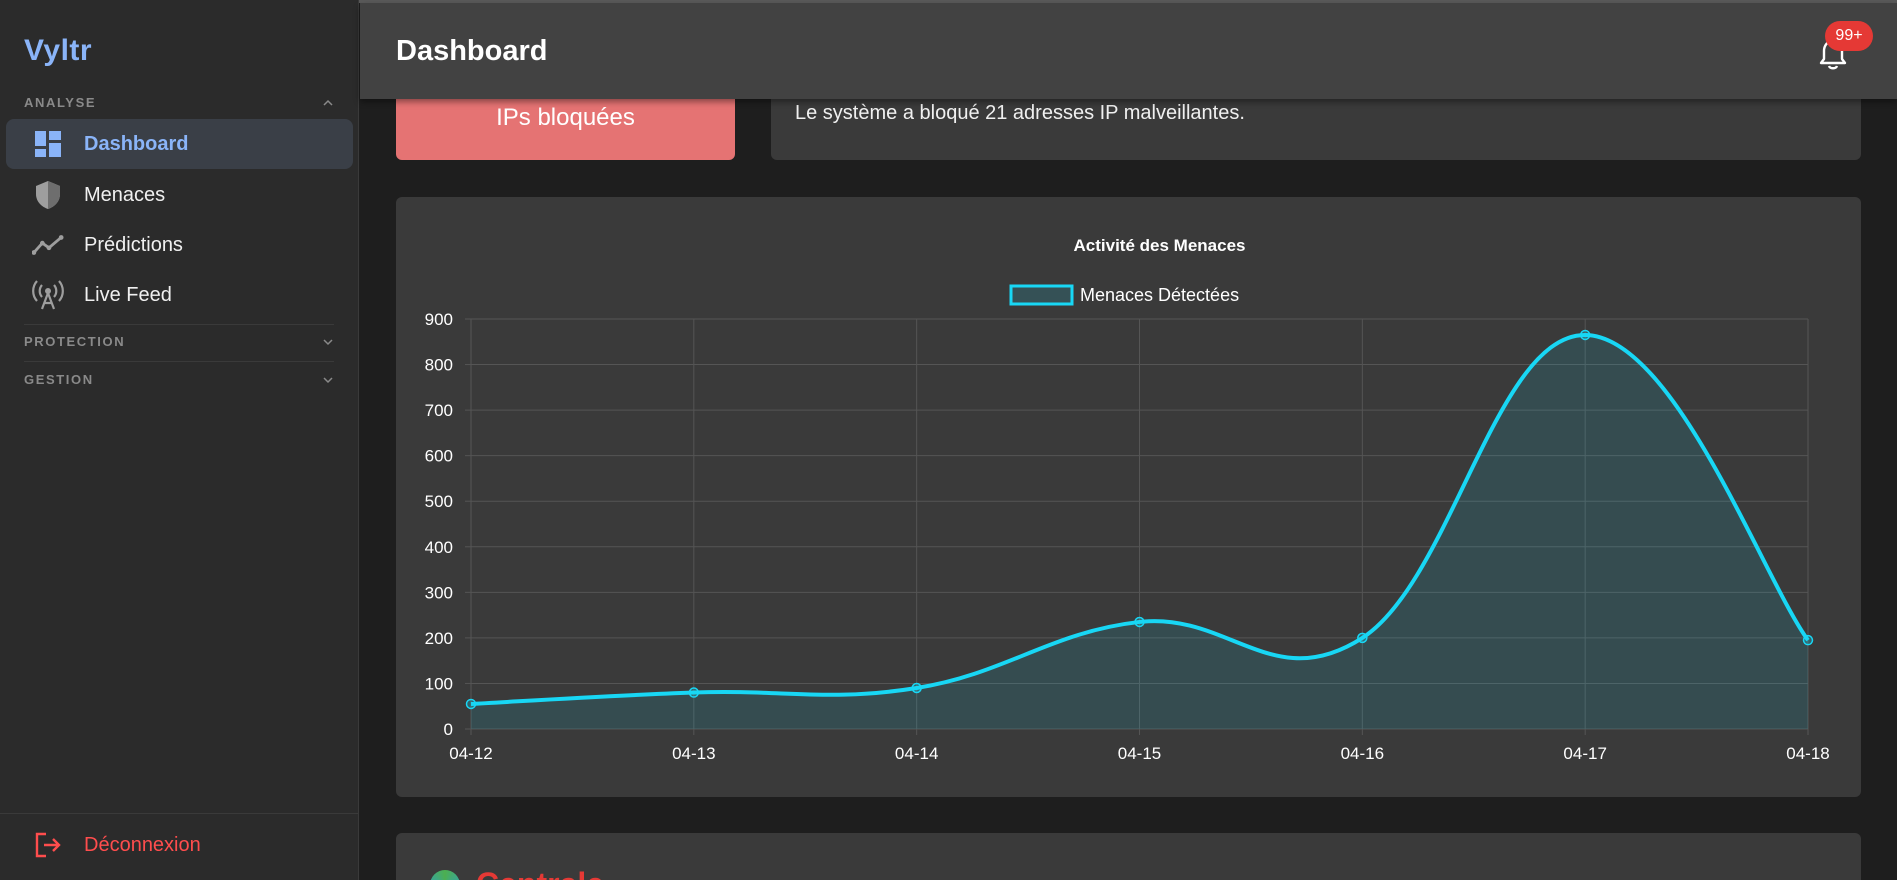 The height and width of the screenshot is (880, 1897). What do you see at coordinates (448, 729) in the screenshot?
I see `y-tick-label: 0` at bounding box center [448, 729].